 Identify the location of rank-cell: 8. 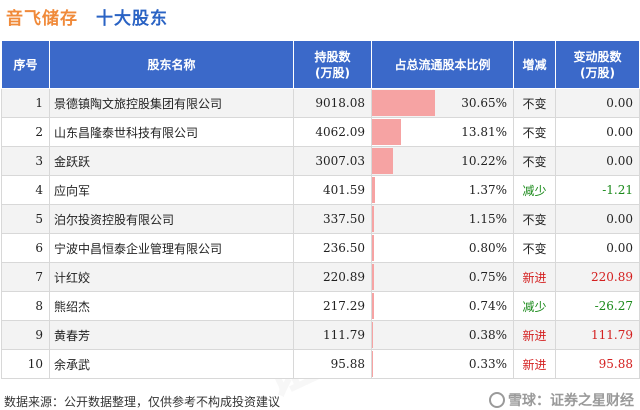
(25, 306).